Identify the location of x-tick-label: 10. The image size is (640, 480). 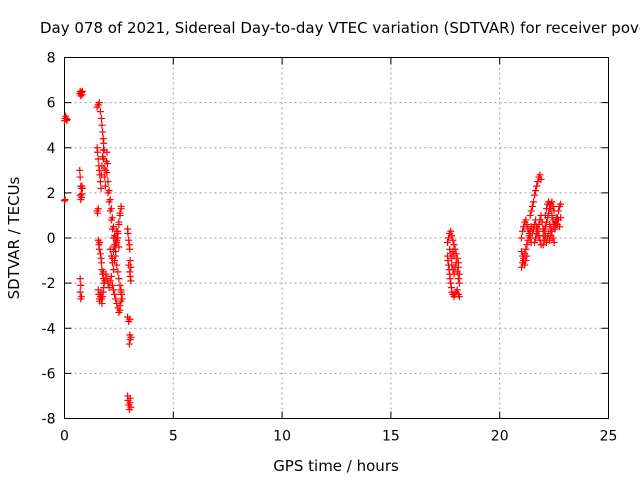
(282, 437).